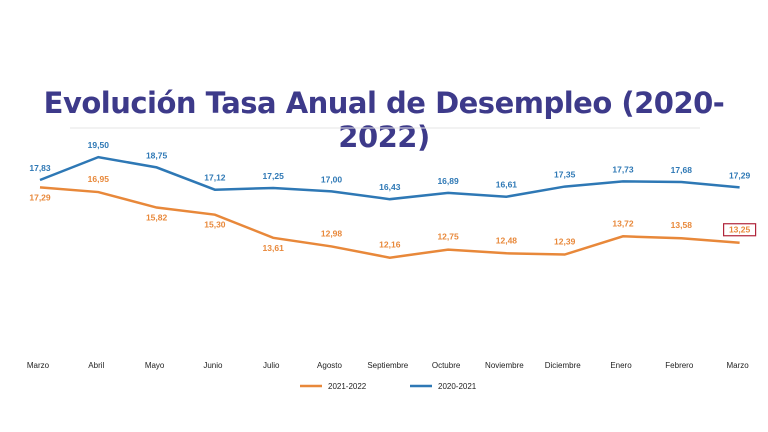  What do you see at coordinates (504, 365) in the screenshot?
I see `x-tick-label: Noviembre` at bounding box center [504, 365].